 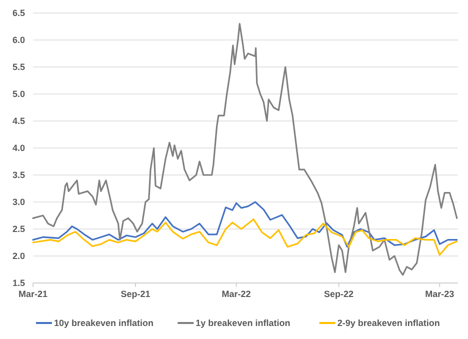 What do you see at coordinates (18, 121) in the screenshot?
I see `y-tick-label: 4.5` at bounding box center [18, 121].